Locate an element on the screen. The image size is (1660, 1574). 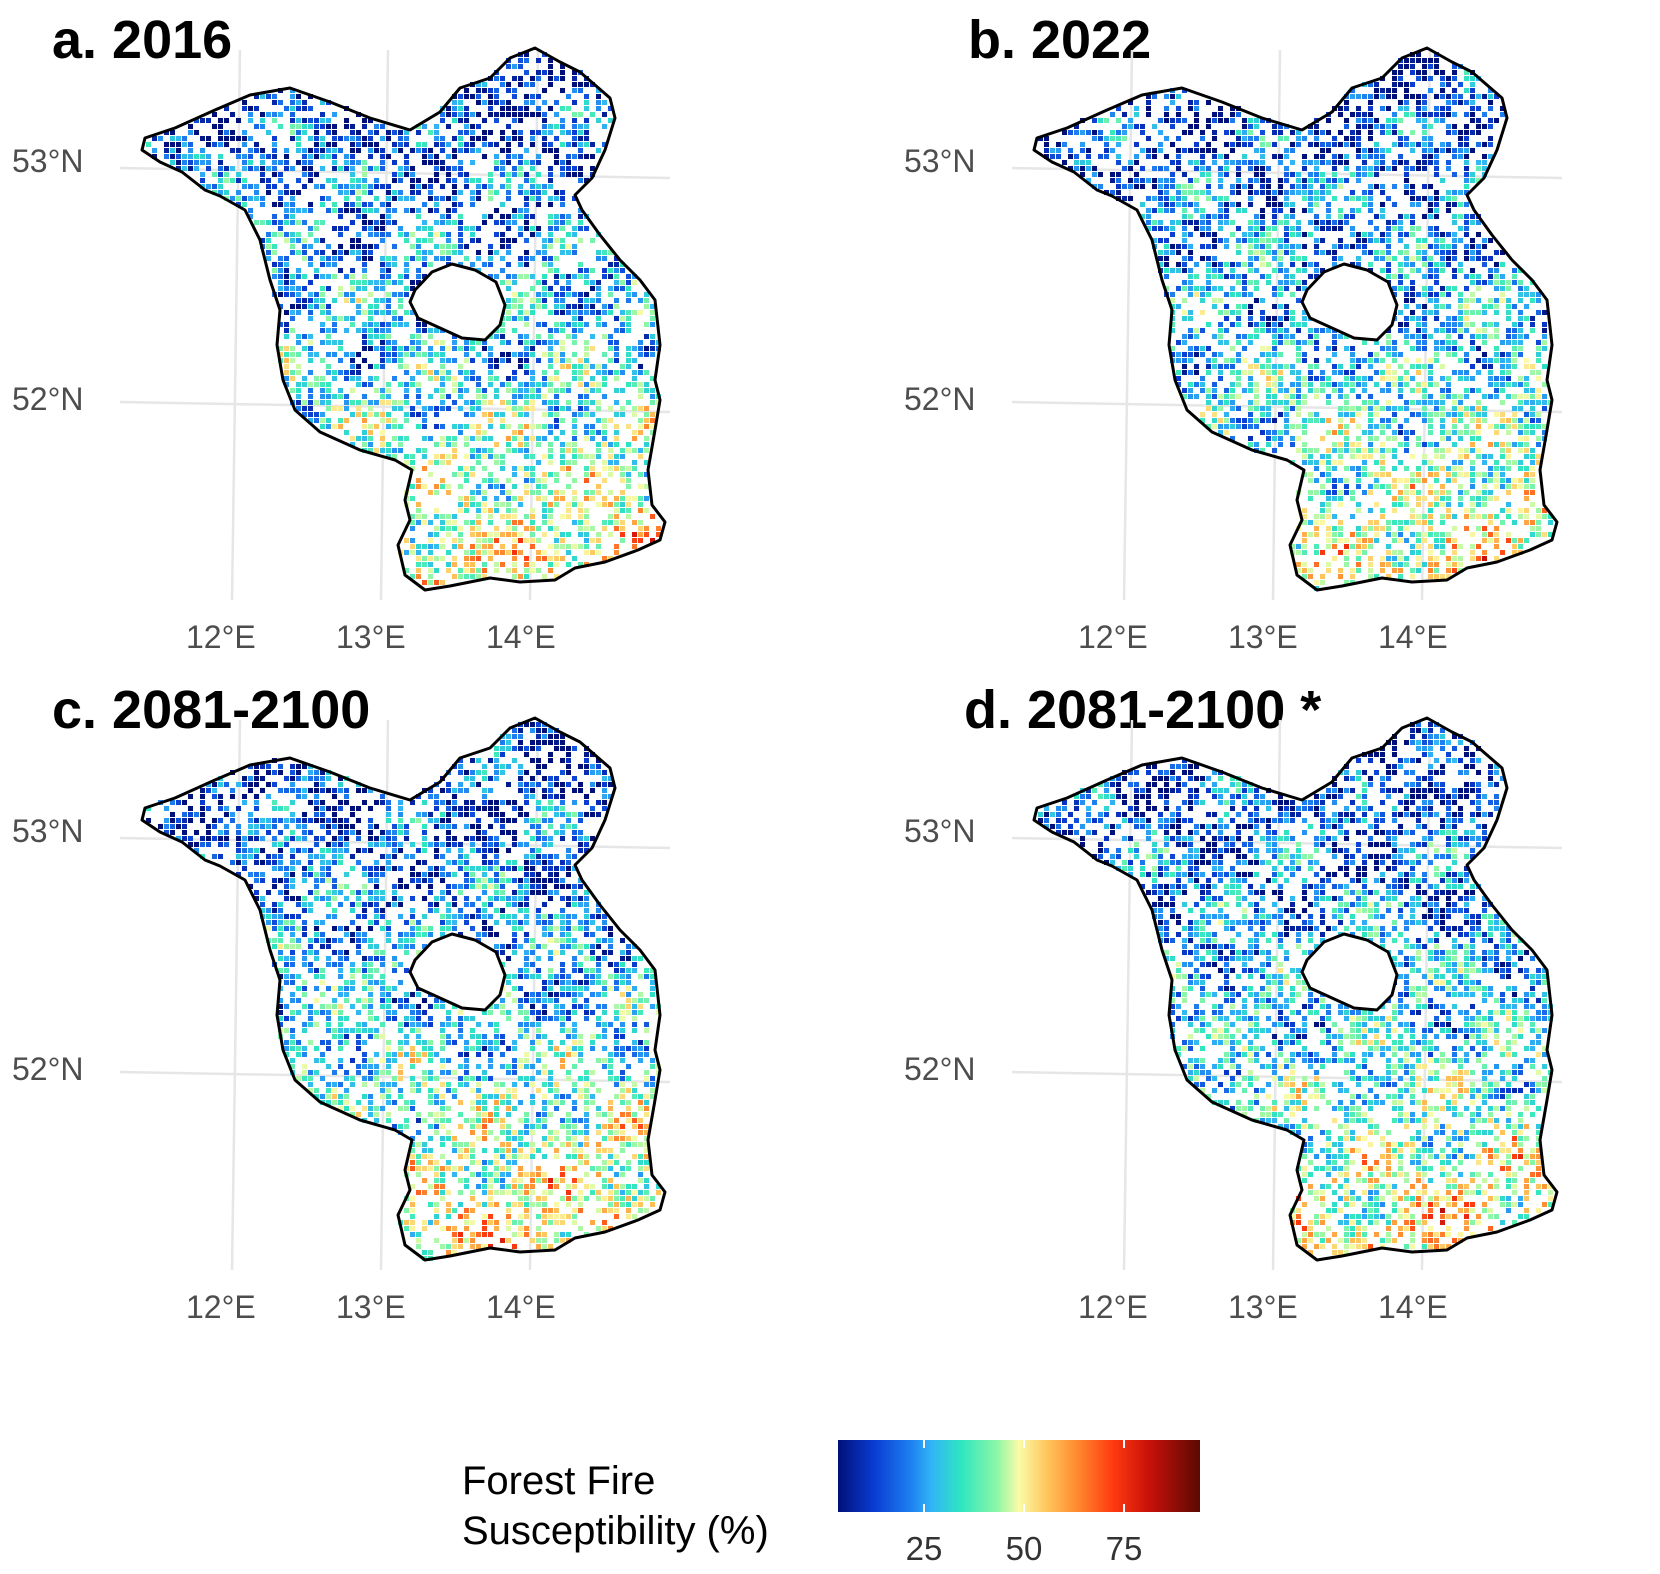
susceptibility-raster is located at coordinates (403, 318).